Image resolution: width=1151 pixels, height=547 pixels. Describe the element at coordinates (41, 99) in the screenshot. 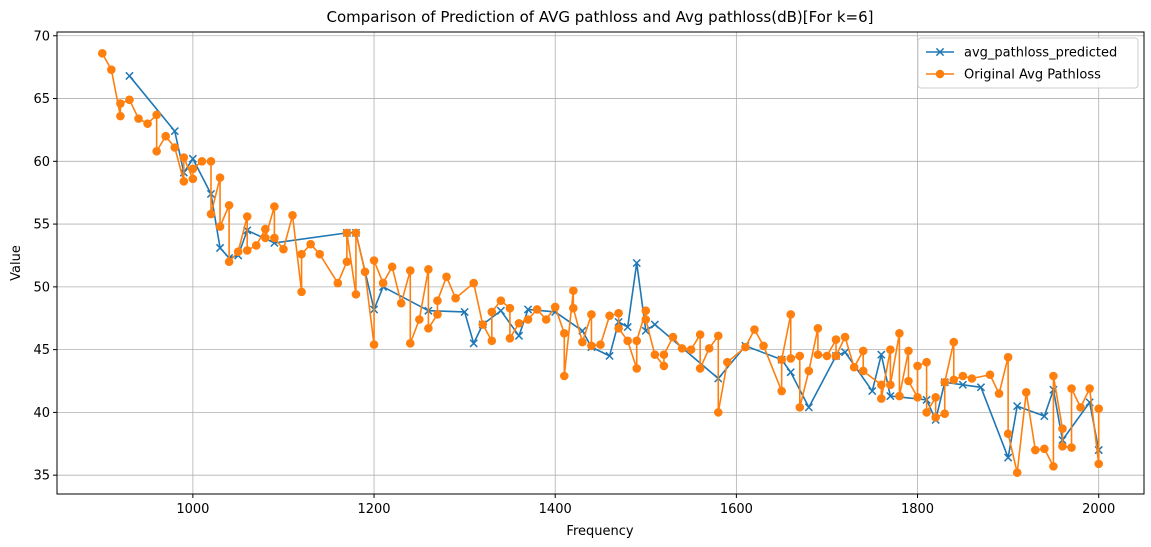

I see `y-tick-label: 65` at that location.